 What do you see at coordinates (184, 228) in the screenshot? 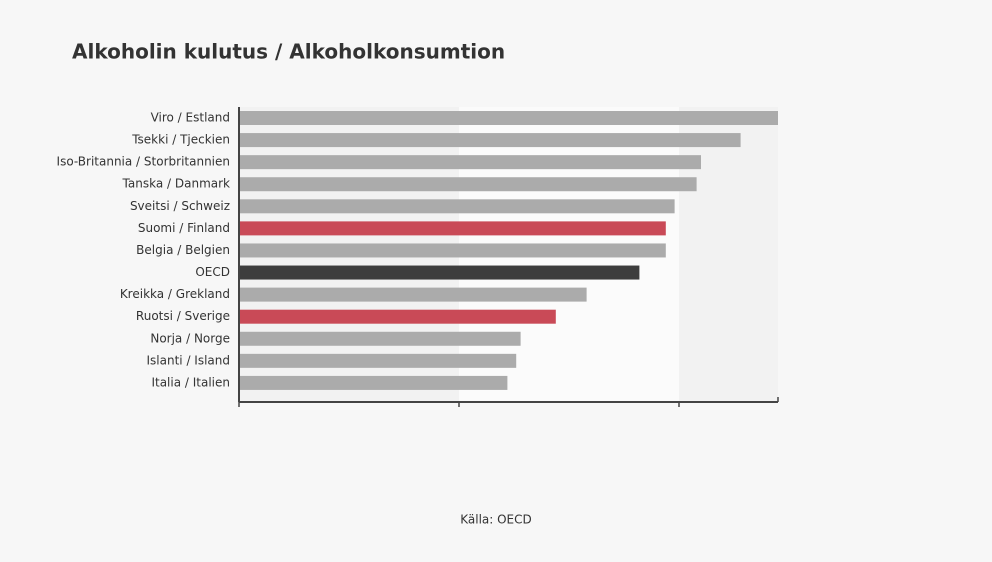
I see `y-tick-label: Suomi / Finland` at bounding box center [184, 228].